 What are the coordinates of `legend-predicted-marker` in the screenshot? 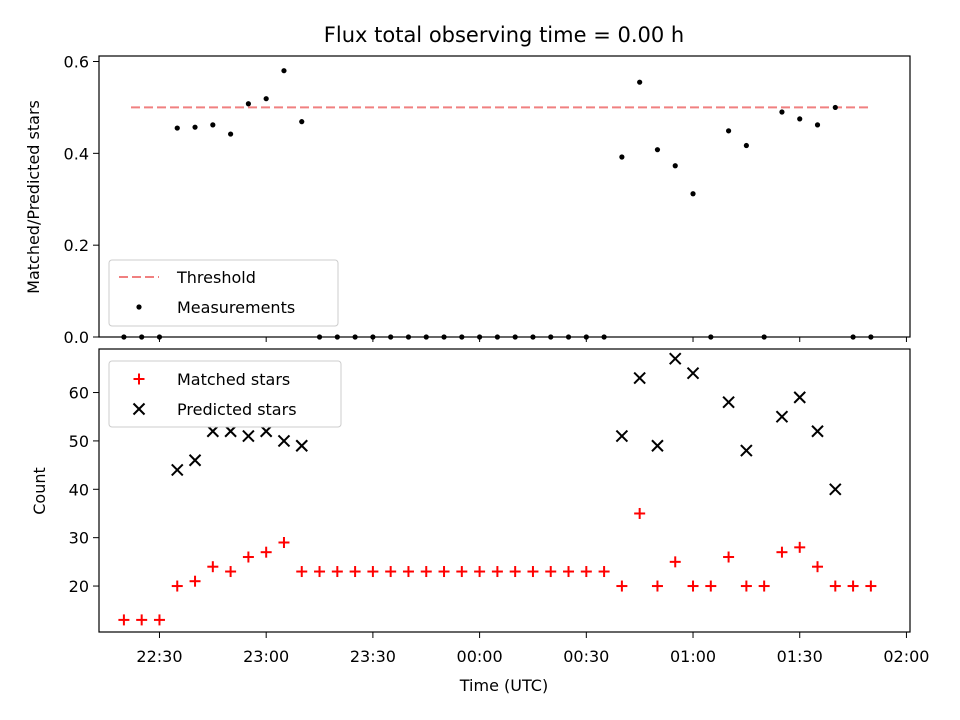 It's located at (139, 409).